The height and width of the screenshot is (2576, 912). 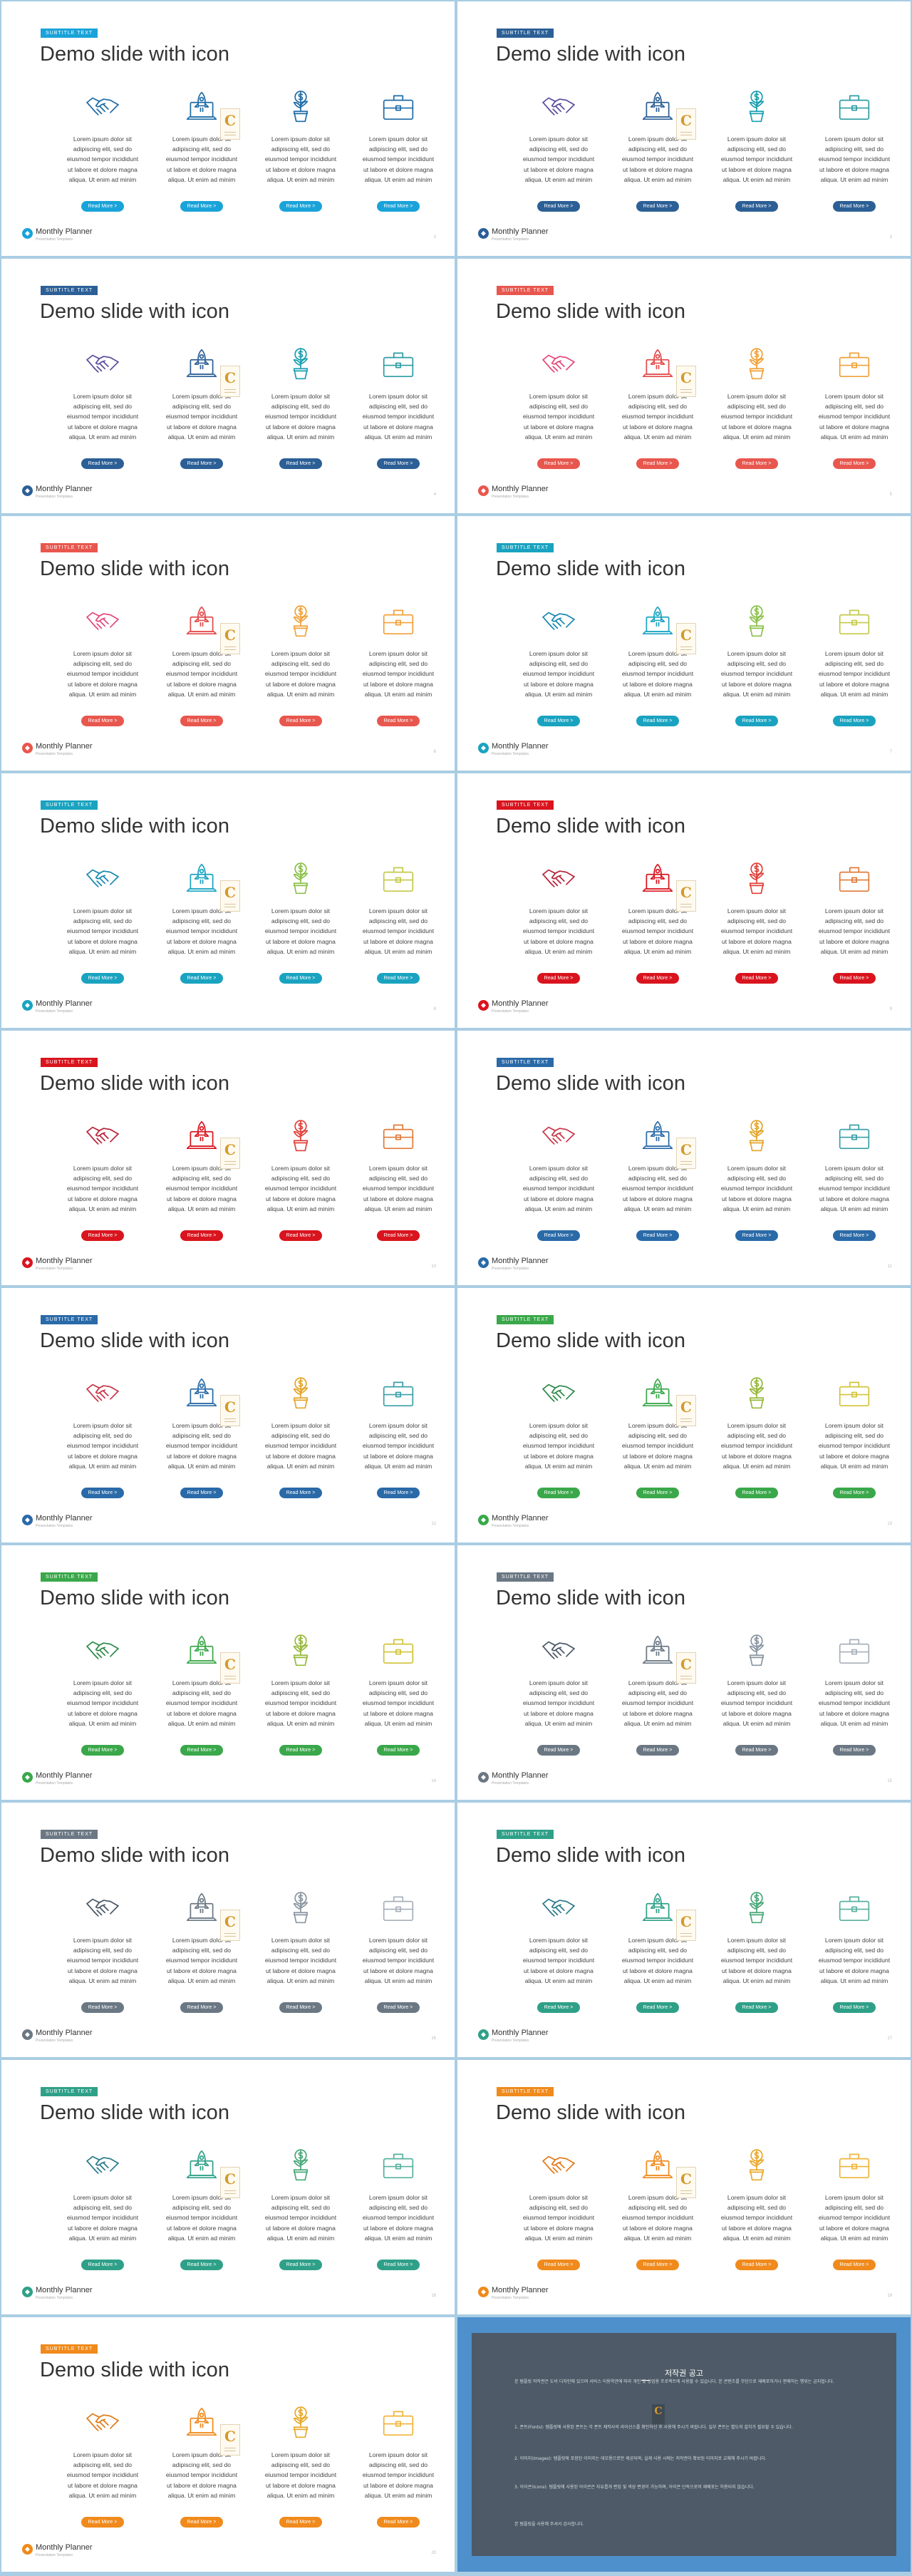 What do you see at coordinates (134, 1855) in the screenshot?
I see `slide-title: Demo slide with icon` at bounding box center [134, 1855].